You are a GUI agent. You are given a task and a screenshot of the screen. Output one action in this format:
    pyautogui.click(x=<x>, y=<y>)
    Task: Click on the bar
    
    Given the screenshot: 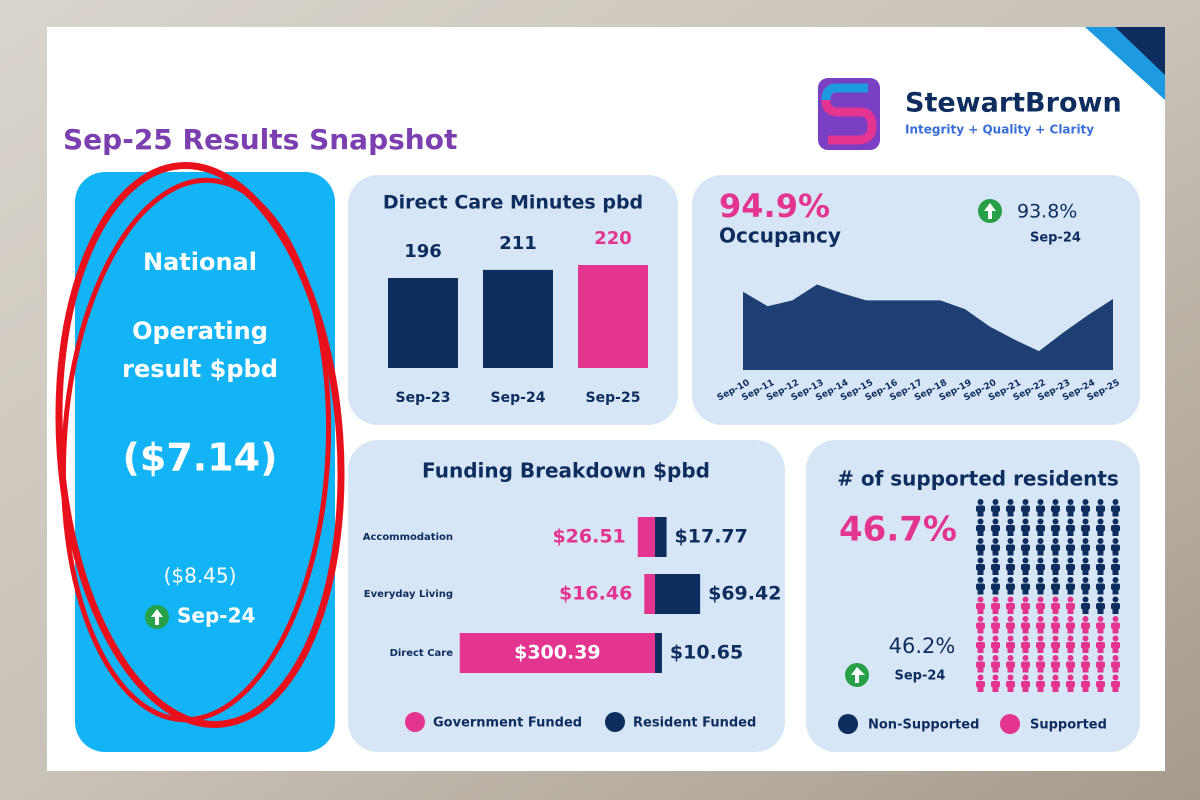 What is the action you would take?
    pyautogui.click(x=423, y=323)
    